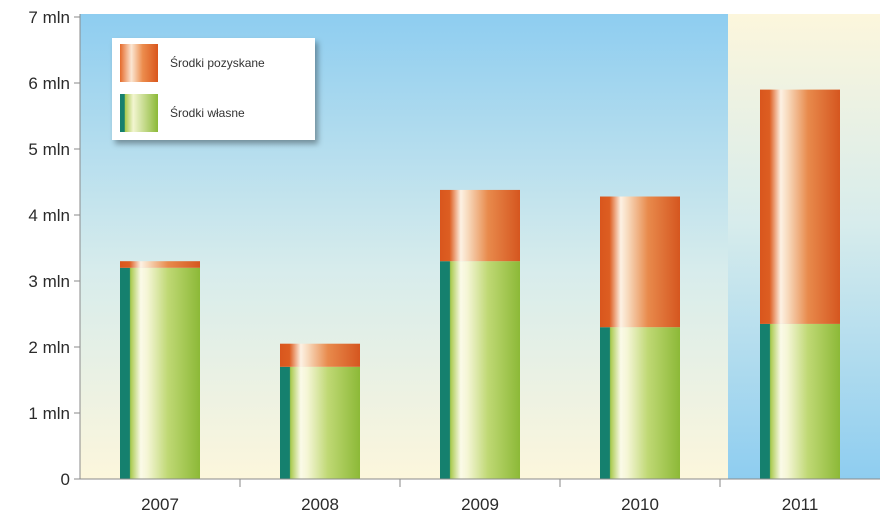 Image resolution: width=880 pixels, height=519 pixels. Describe the element at coordinates (320, 355) in the screenshot. I see `bar-acquired-funds-2008` at that location.